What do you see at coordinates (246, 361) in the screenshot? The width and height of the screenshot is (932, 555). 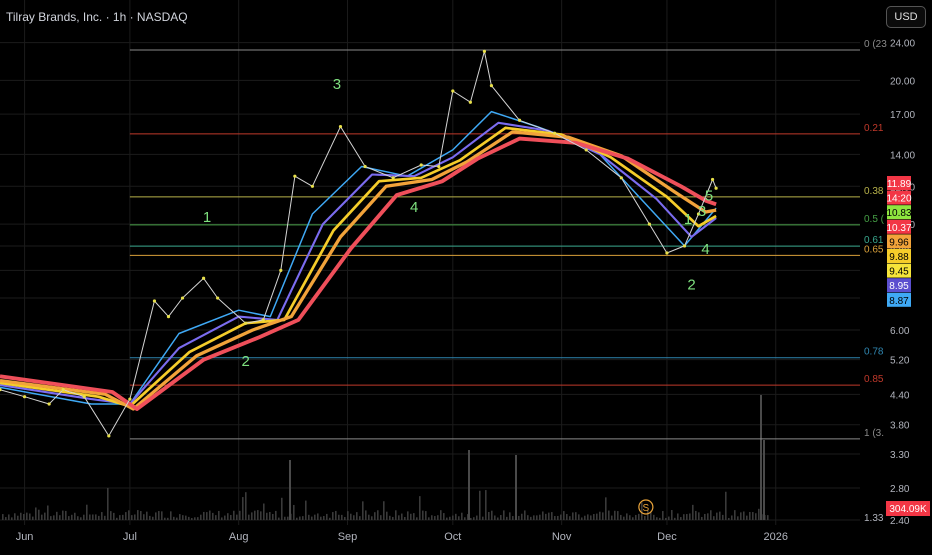 I see `wave-label: 2` at bounding box center [246, 361].